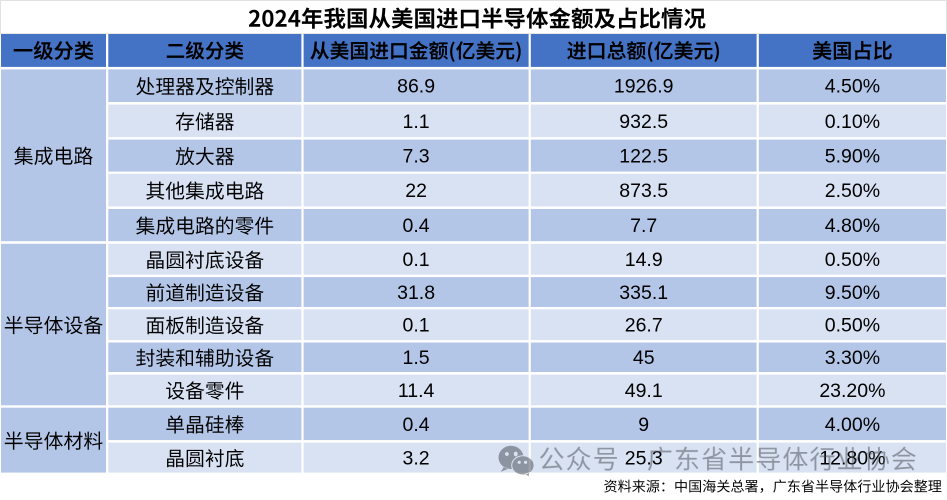 The width and height of the screenshot is (947, 500). Describe the element at coordinates (852, 391) in the screenshot. I see `svg-text: 23.20%` at that location.